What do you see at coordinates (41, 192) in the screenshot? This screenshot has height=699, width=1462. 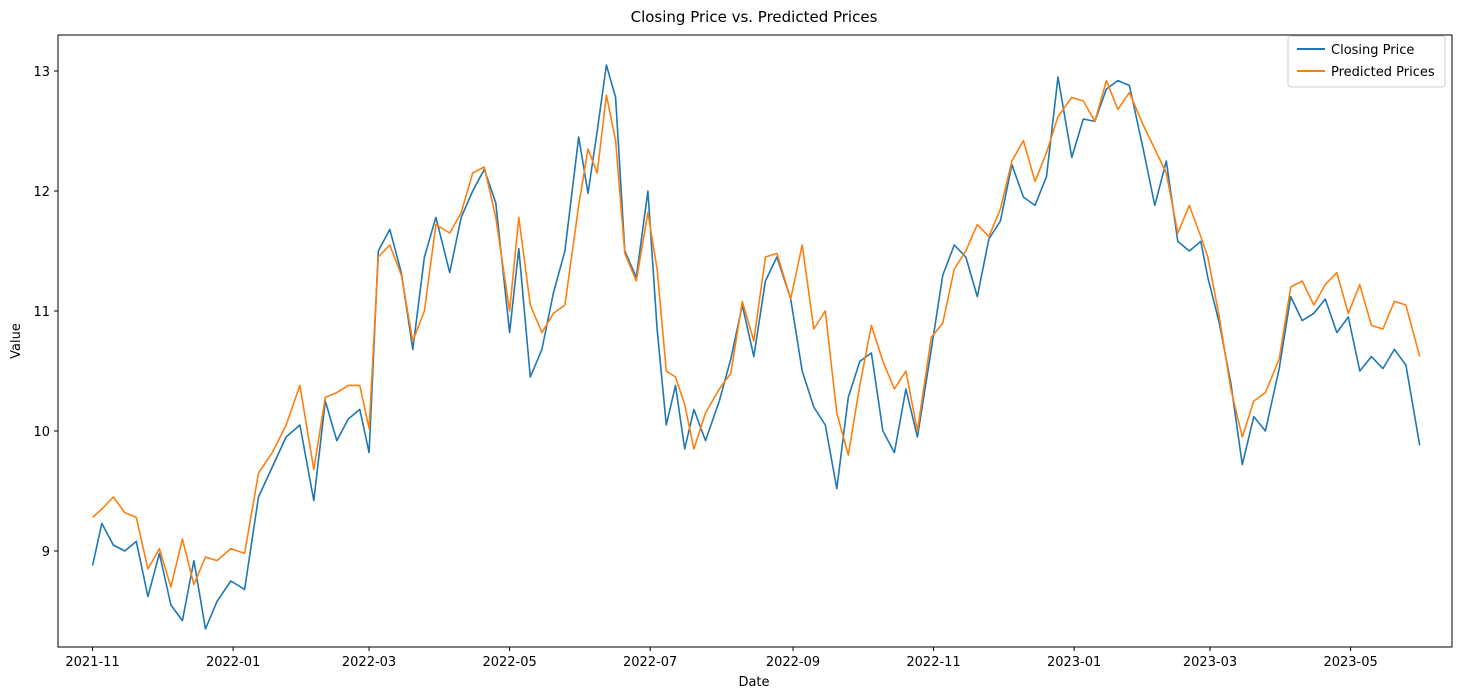 I see `y-tick-label: 12` at bounding box center [41, 192].